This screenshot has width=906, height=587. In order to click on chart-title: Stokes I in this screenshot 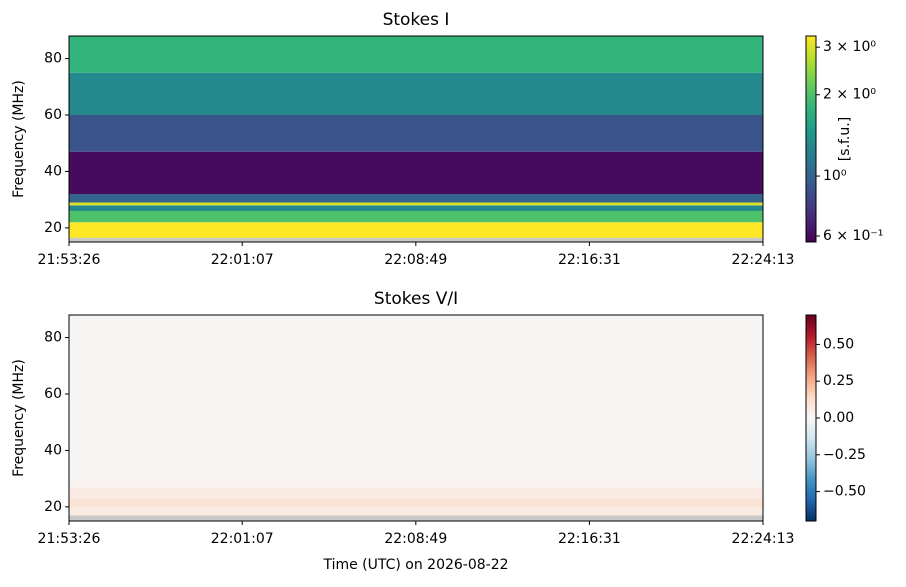, I will do `click(416, 20)`.